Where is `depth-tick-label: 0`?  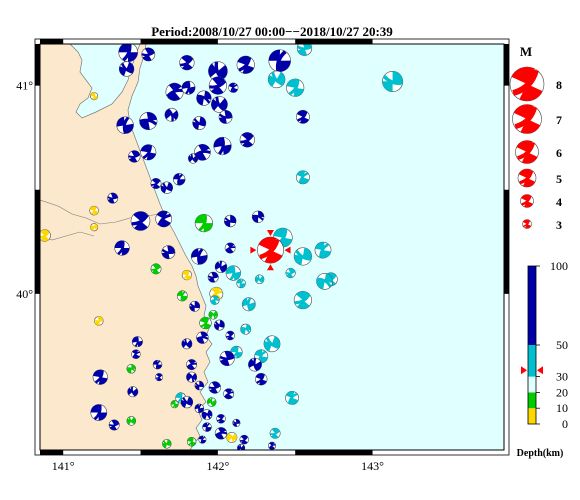 depth-tick-label: 0 is located at coordinates (565, 424).